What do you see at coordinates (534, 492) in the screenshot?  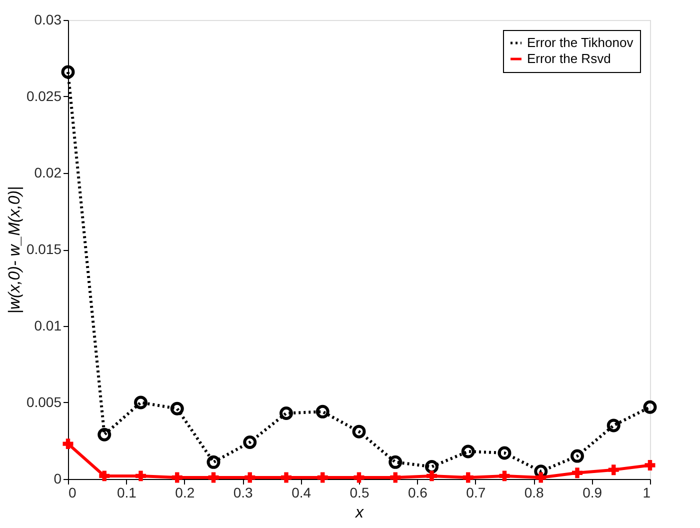 I see `x-tick-label: 0.8` at bounding box center [534, 492].